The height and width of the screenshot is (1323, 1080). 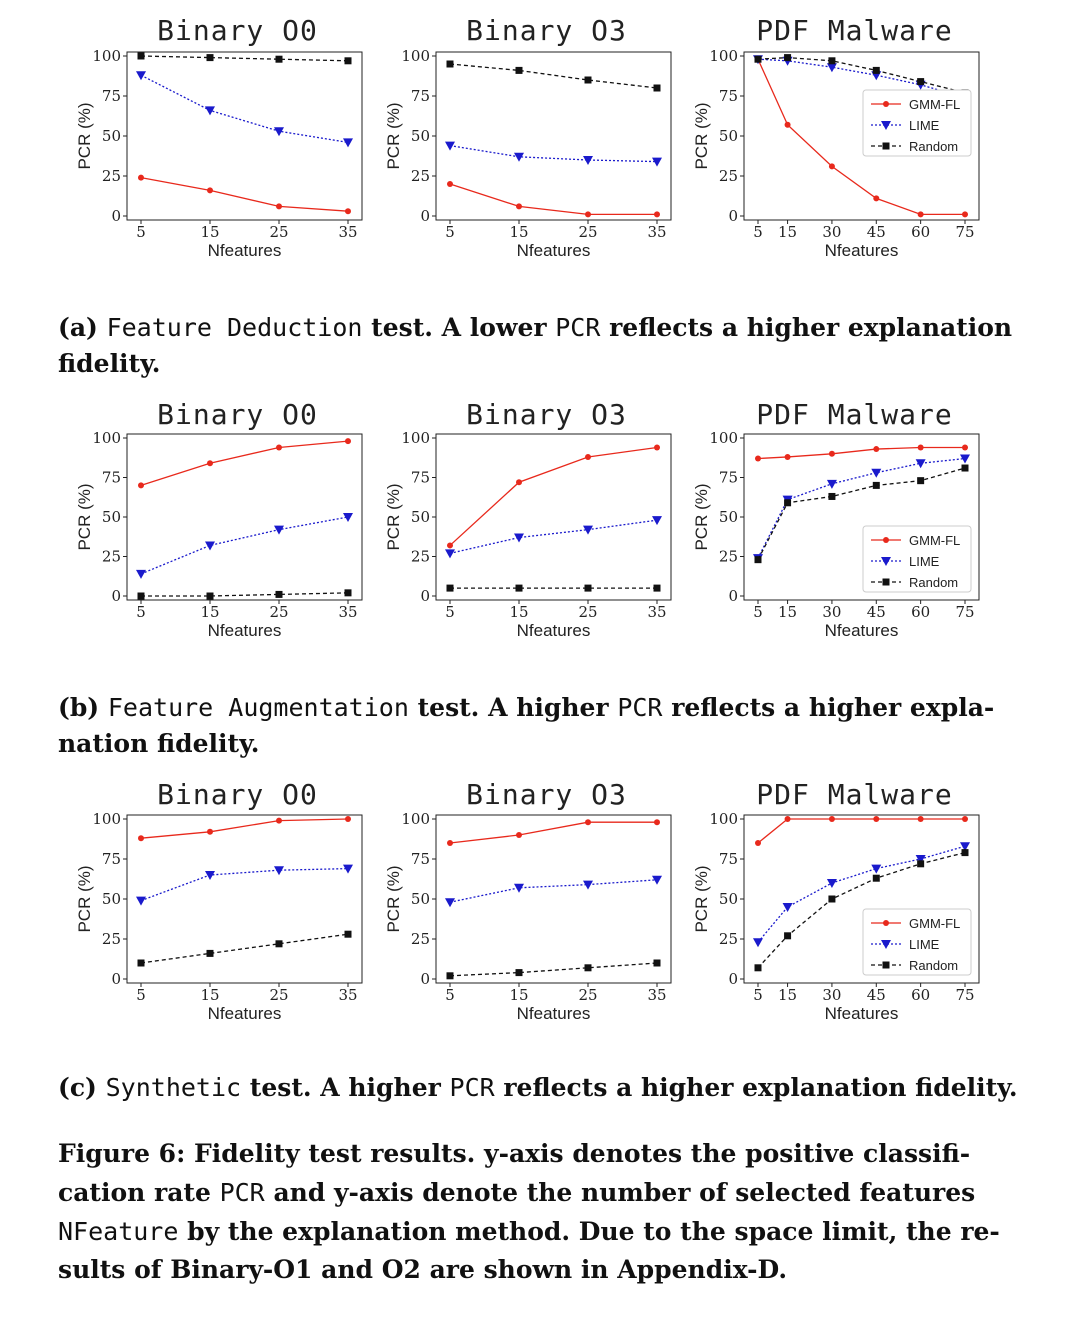 What do you see at coordinates (84, 135) in the screenshot?
I see `y-axis-label: PCR (%)` at bounding box center [84, 135].